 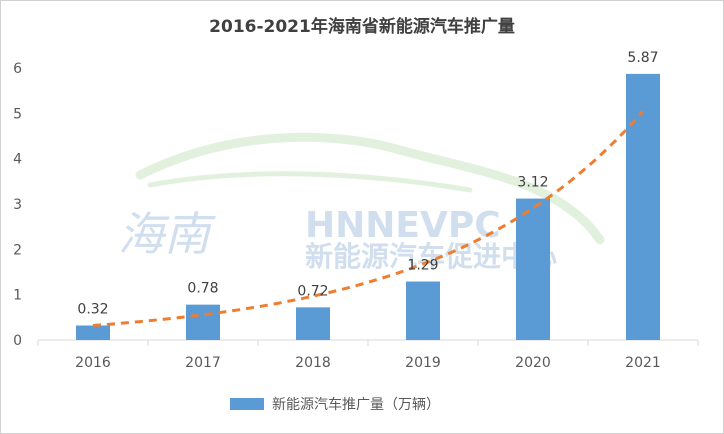 What do you see at coordinates (368, 343) in the screenshot?
I see `x-axis-tick-marks` at bounding box center [368, 343].